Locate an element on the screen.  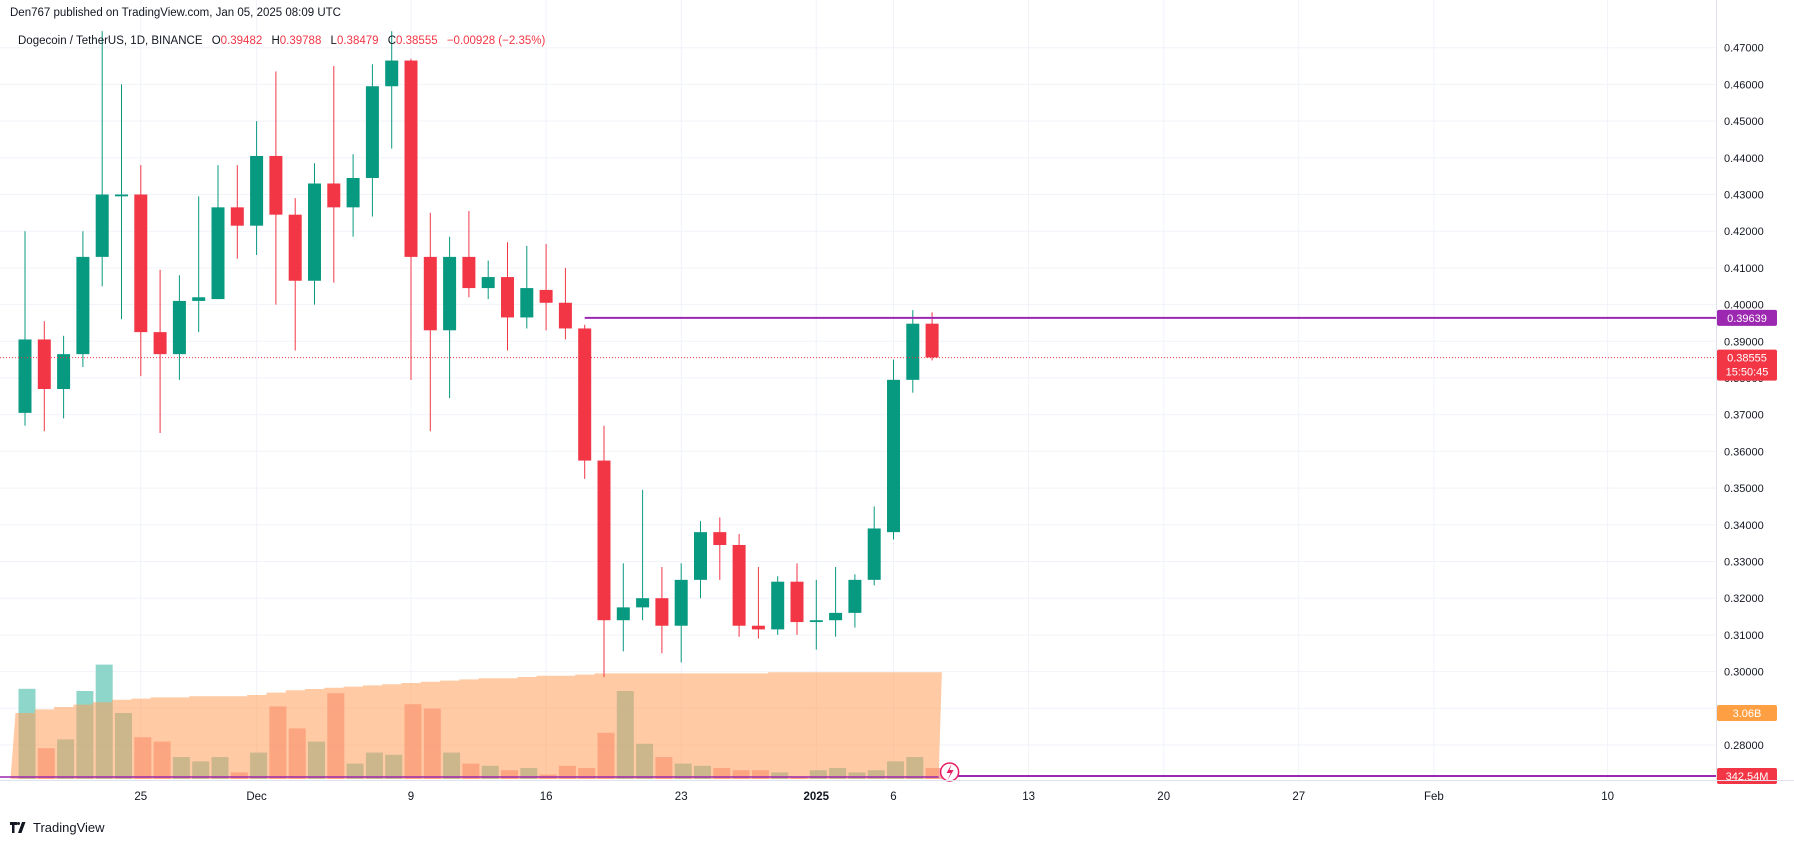
open-value: 0.39482 is located at coordinates (241, 41).